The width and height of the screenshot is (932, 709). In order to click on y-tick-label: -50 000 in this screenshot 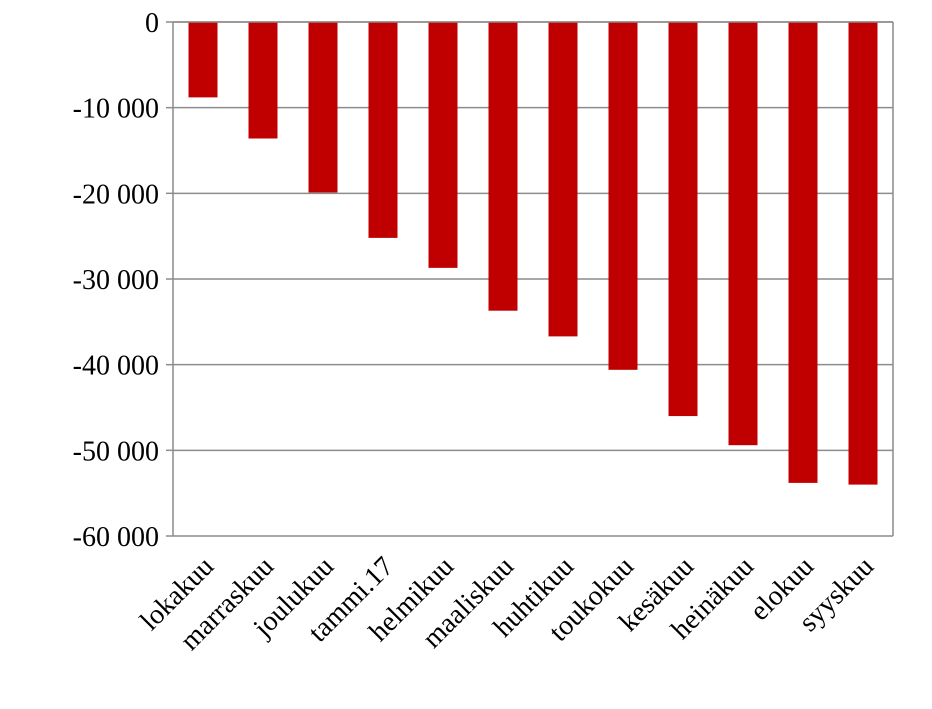, I will do `click(116, 451)`.